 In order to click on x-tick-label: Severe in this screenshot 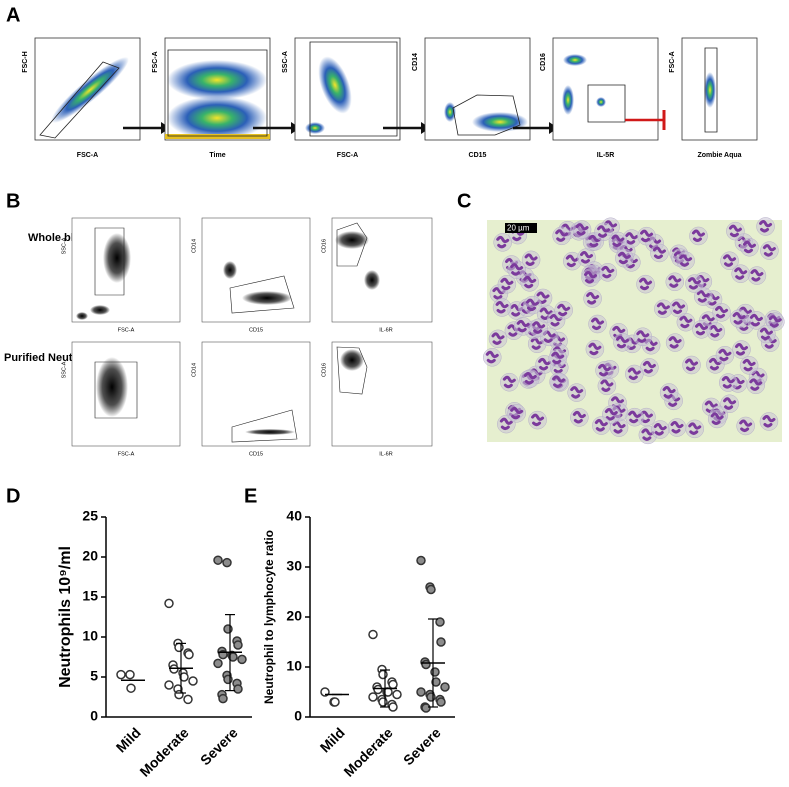, I will do `click(219, 746)`.